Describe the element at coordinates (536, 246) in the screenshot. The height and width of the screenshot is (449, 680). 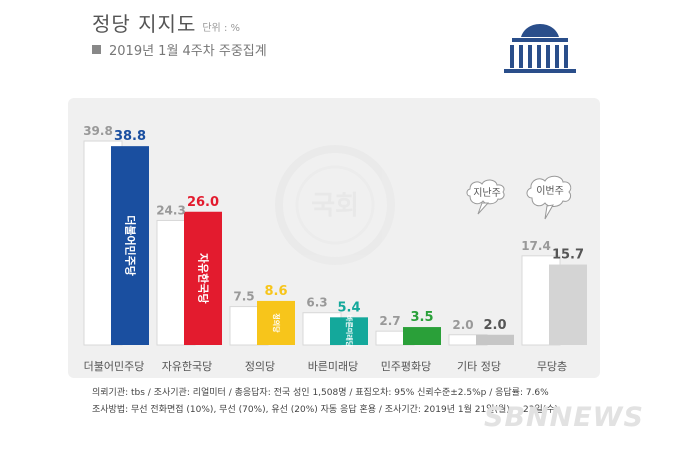
I see `data-label-previous: 17.4` at that location.